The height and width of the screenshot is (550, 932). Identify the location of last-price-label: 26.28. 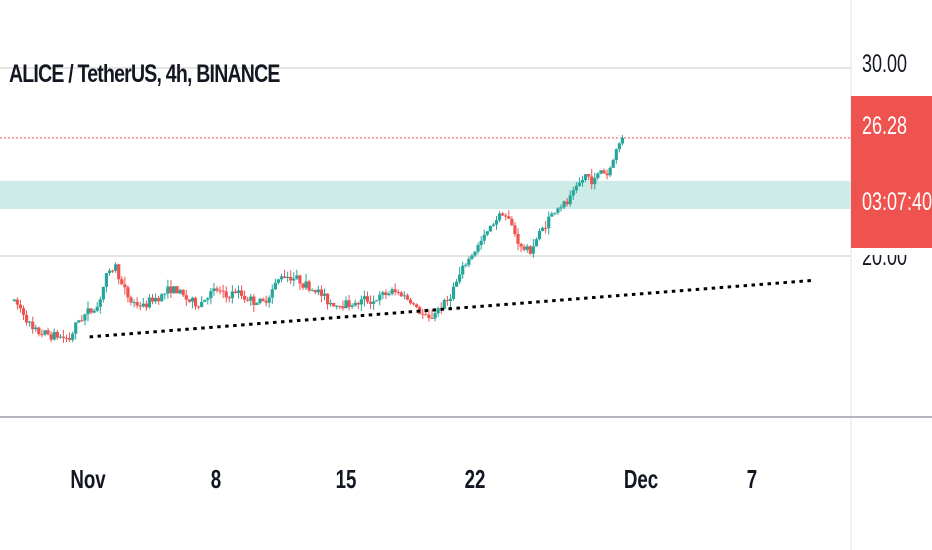
(885, 126).